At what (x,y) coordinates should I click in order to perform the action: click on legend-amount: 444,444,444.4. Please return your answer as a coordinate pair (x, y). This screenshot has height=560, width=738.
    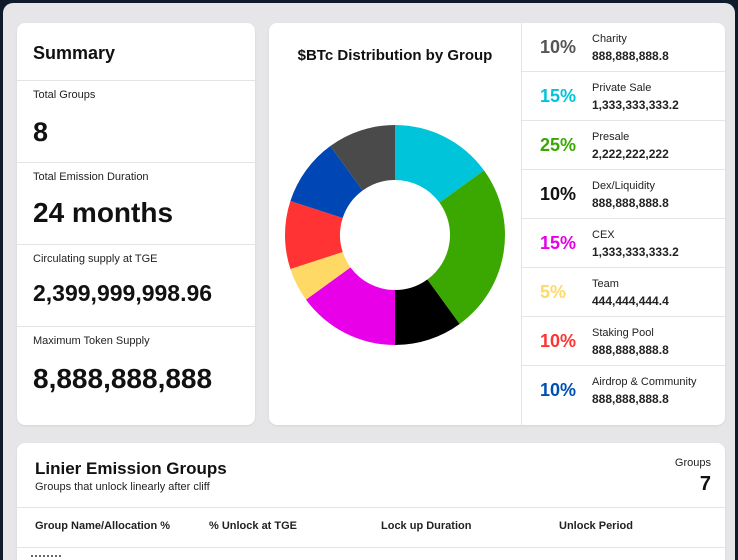
    Looking at the image, I should click on (630, 301).